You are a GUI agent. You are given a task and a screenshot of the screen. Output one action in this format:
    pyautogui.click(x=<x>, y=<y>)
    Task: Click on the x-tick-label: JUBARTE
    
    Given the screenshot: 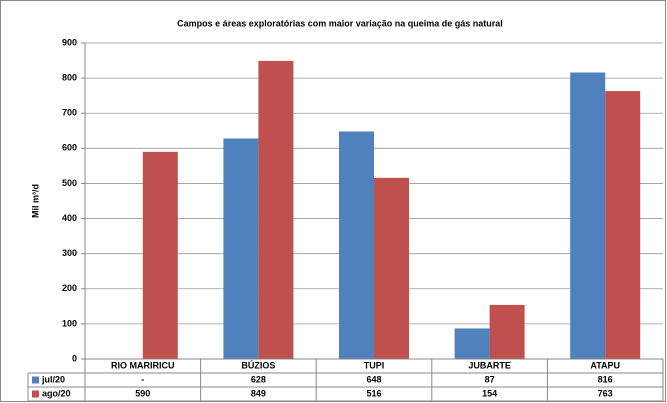 What is the action you would take?
    pyautogui.click(x=489, y=365)
    